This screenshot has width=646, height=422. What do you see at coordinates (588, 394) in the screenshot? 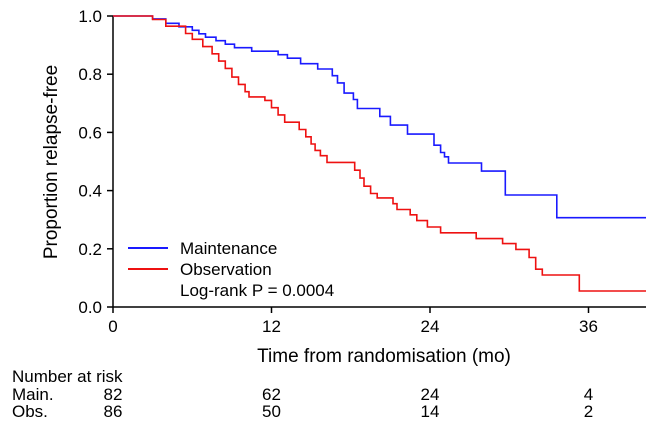
I see `risk-count: 4` at bounding box center [588, 394].